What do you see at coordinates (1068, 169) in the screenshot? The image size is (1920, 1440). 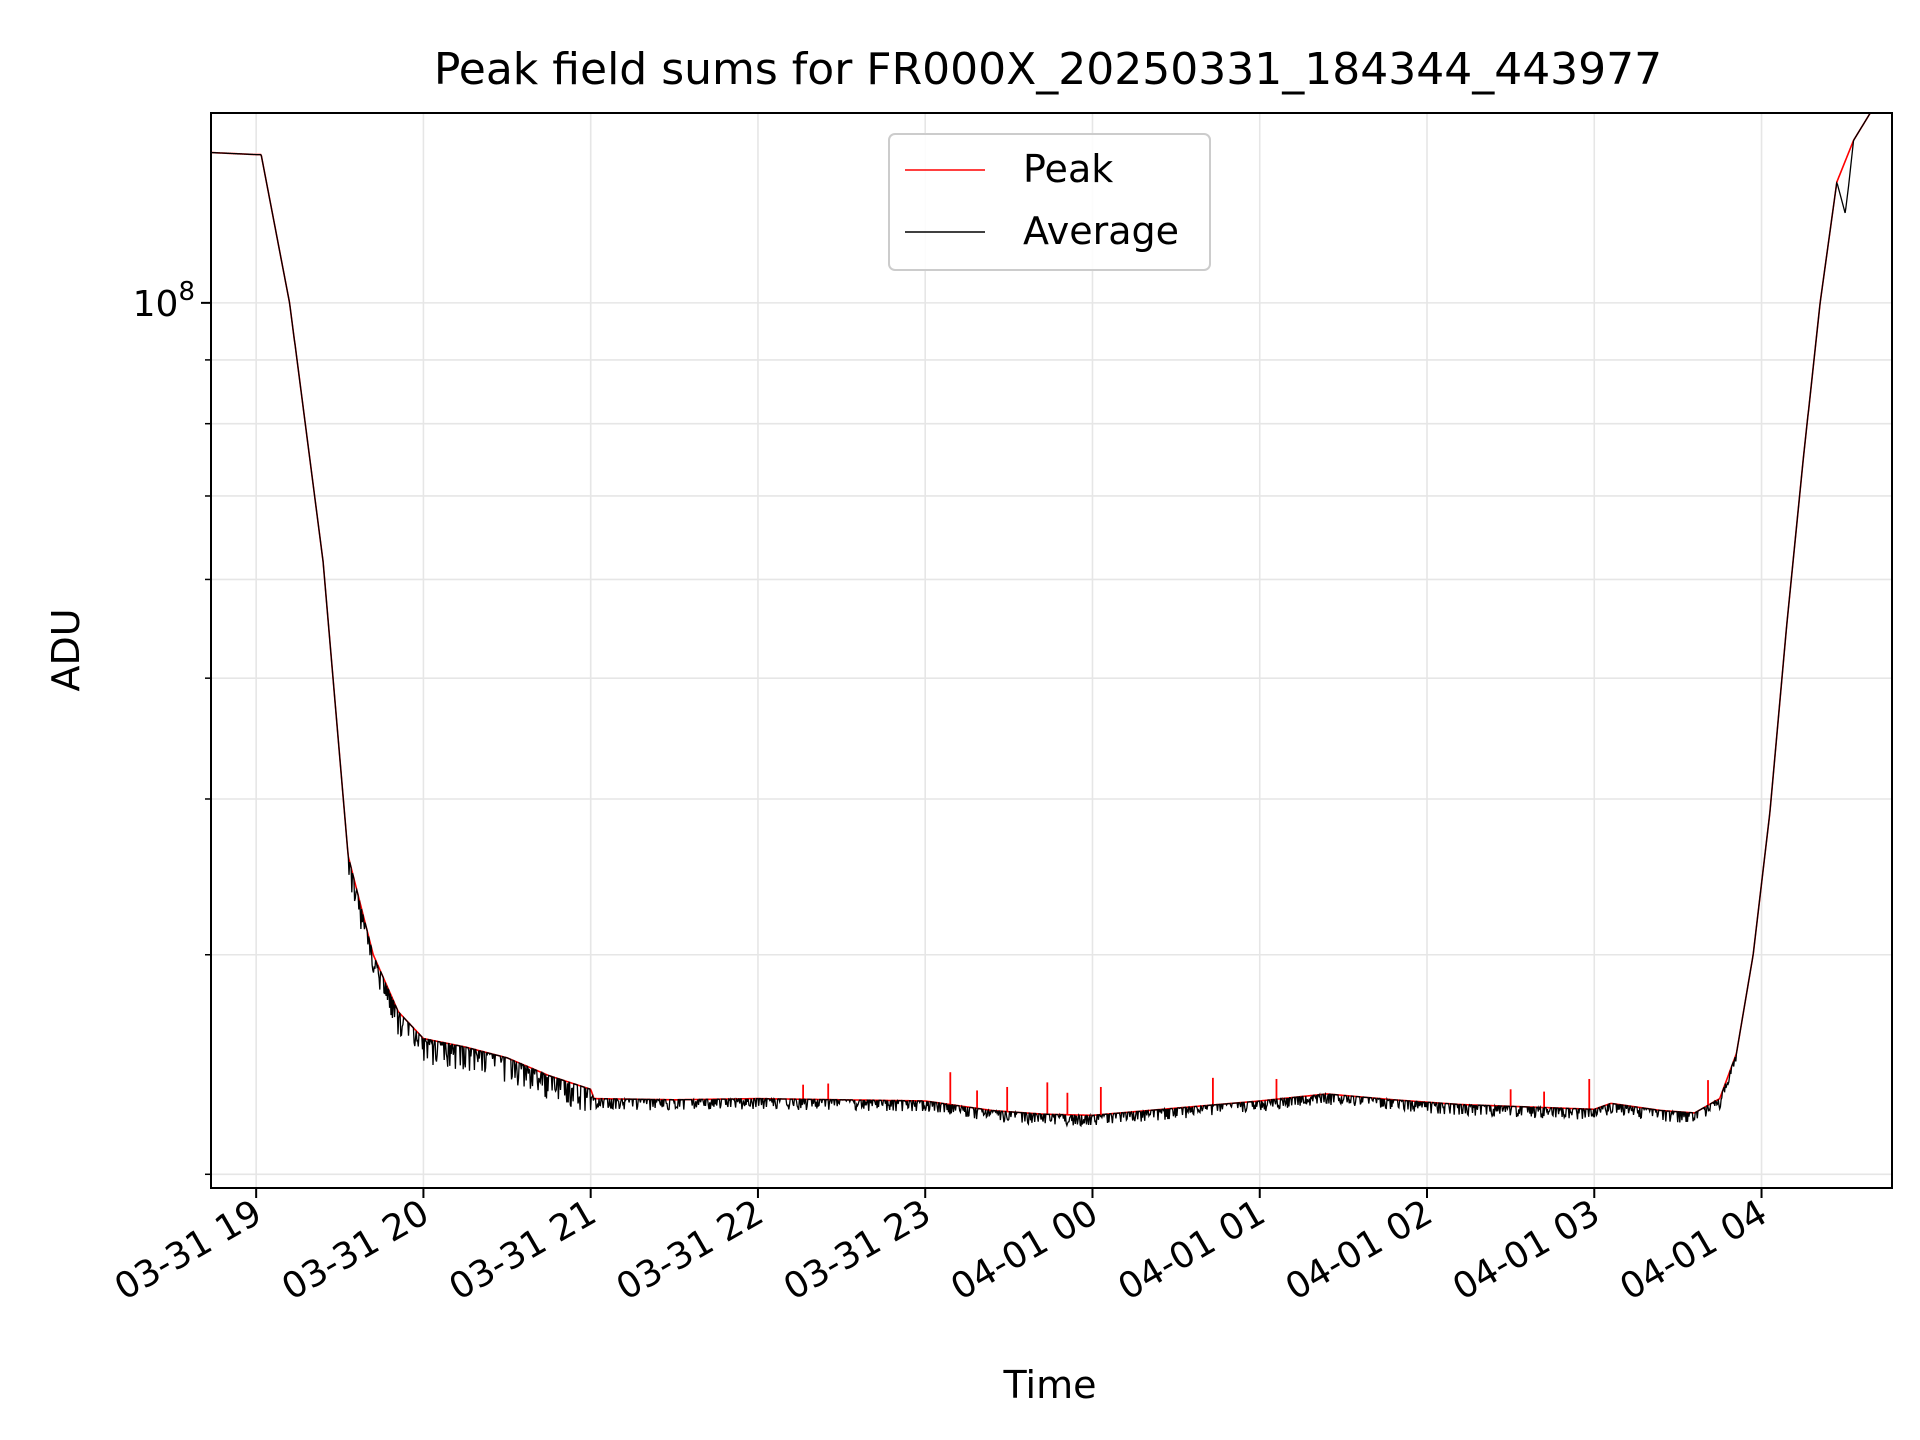 I see `legend-peak-label: Peak` at bounding box center [1068, 169].